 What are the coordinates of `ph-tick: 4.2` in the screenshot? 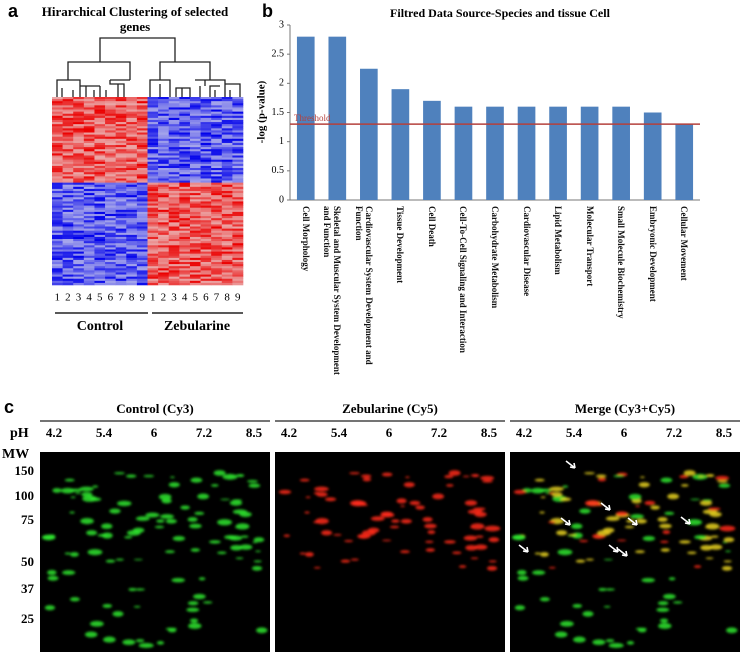 It's located at (289, 432).